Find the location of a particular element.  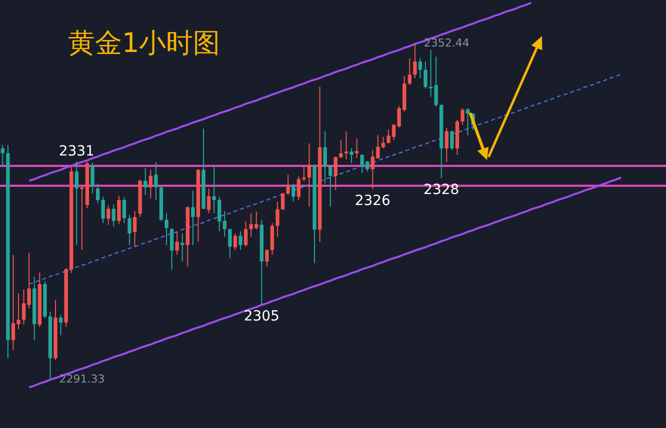

annotation: 2291.33 is located at coordinates (82, 379).